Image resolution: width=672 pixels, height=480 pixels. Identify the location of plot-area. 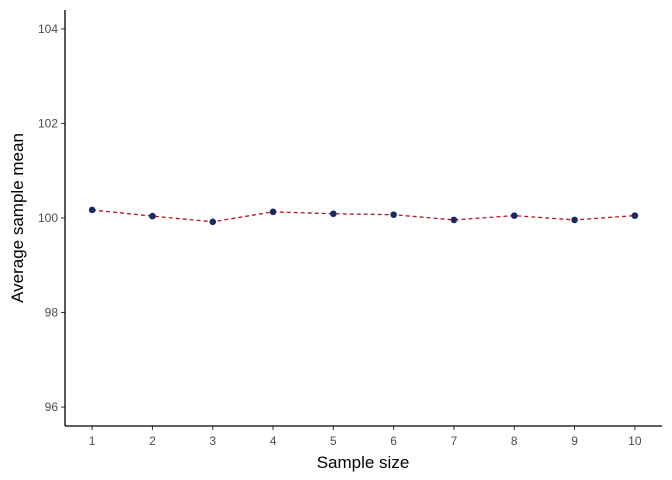
(363, 216).